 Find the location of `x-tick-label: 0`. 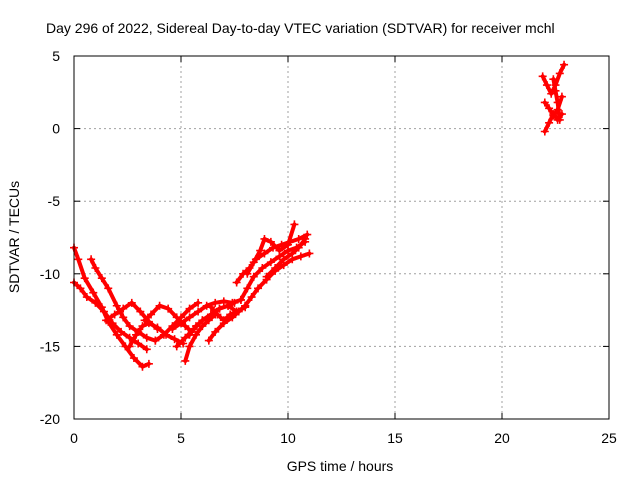

x-tick-label: 0 is located at coordinates (74, 438).